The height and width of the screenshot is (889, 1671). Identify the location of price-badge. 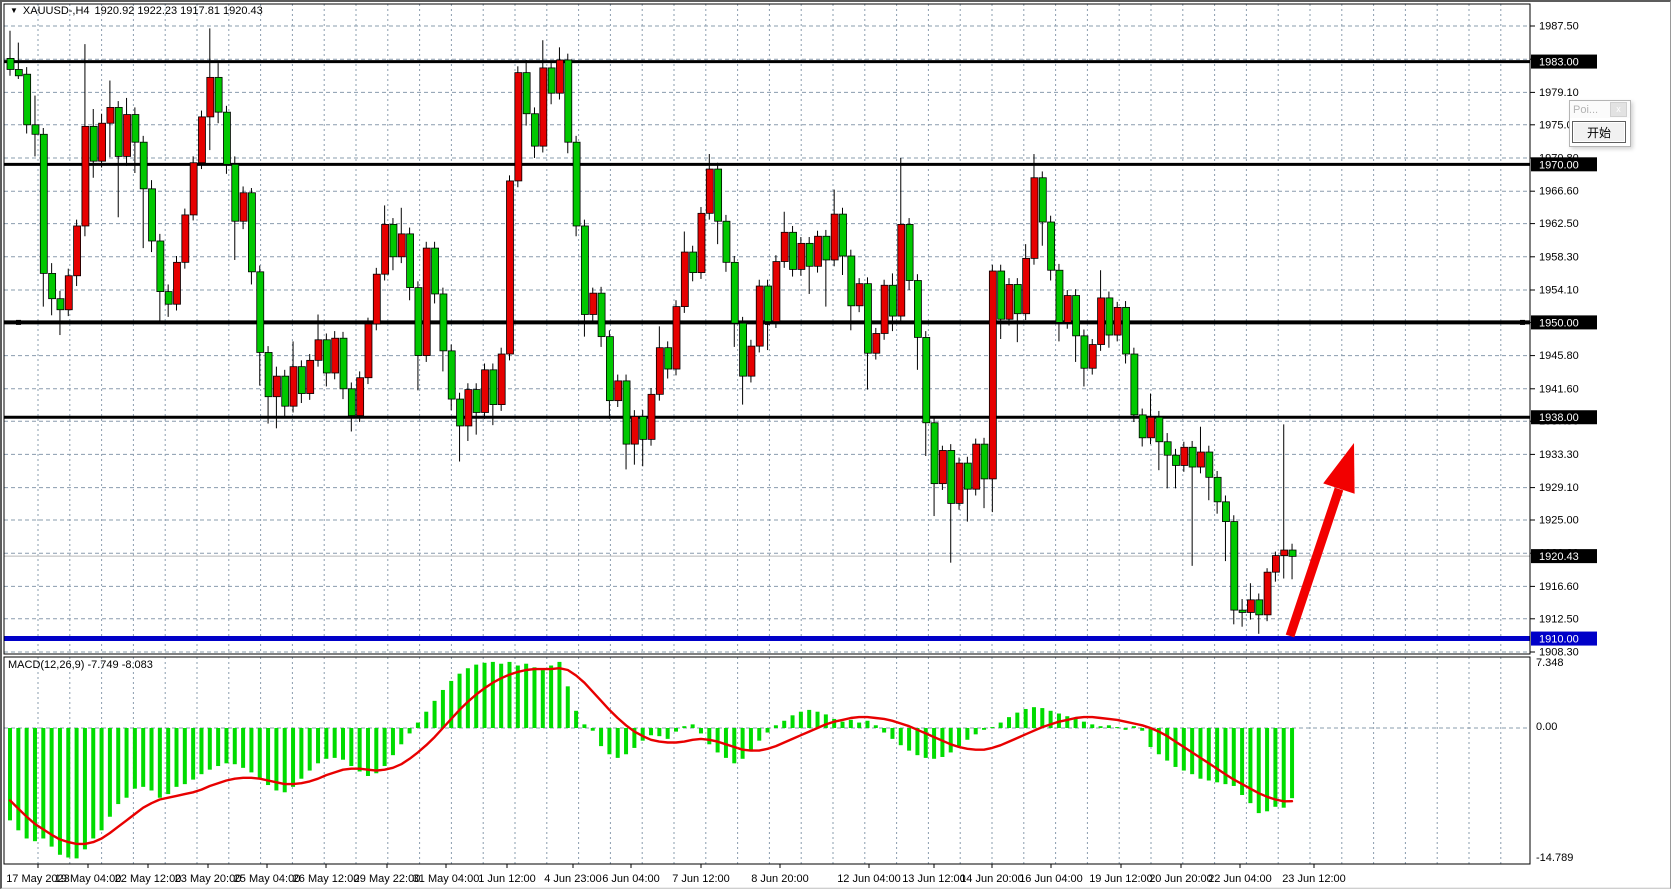
(1564, 61).